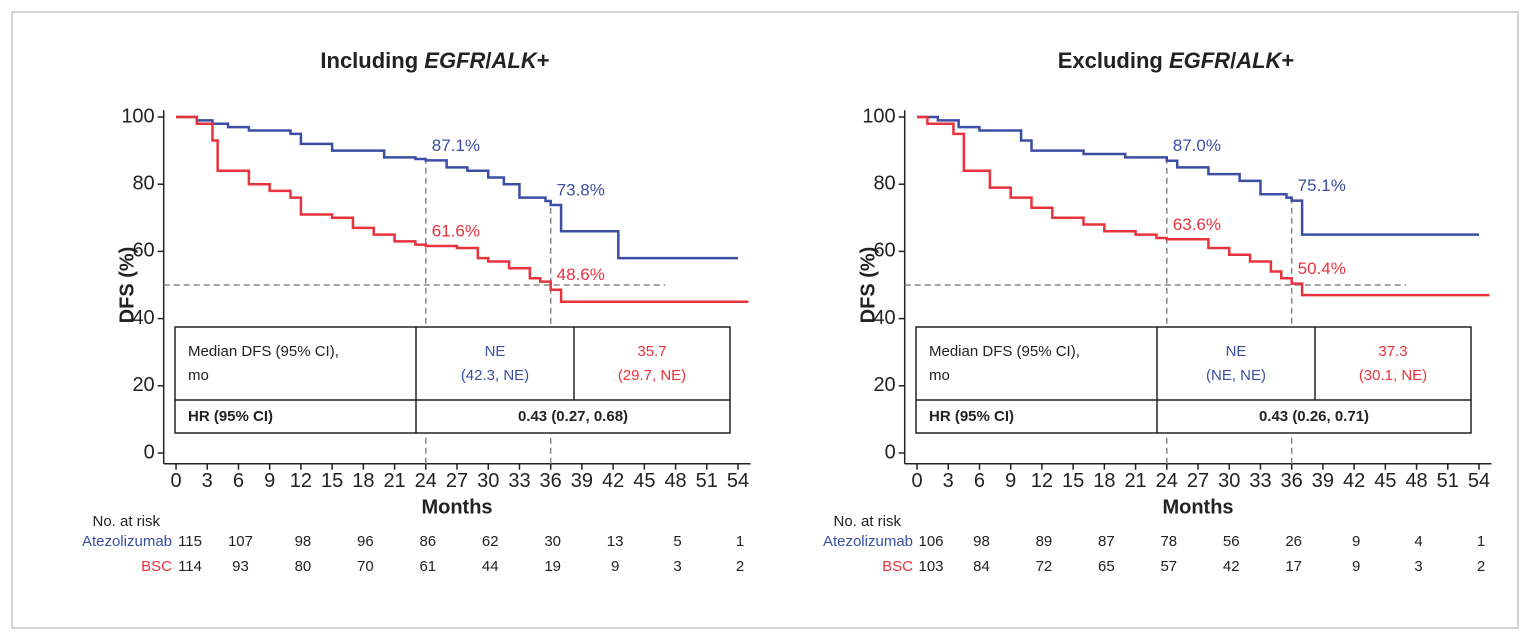 Image resolution: width=1530 pixels, height=641 pixels. I want to click on risk-count: 44, so click(490, 566).